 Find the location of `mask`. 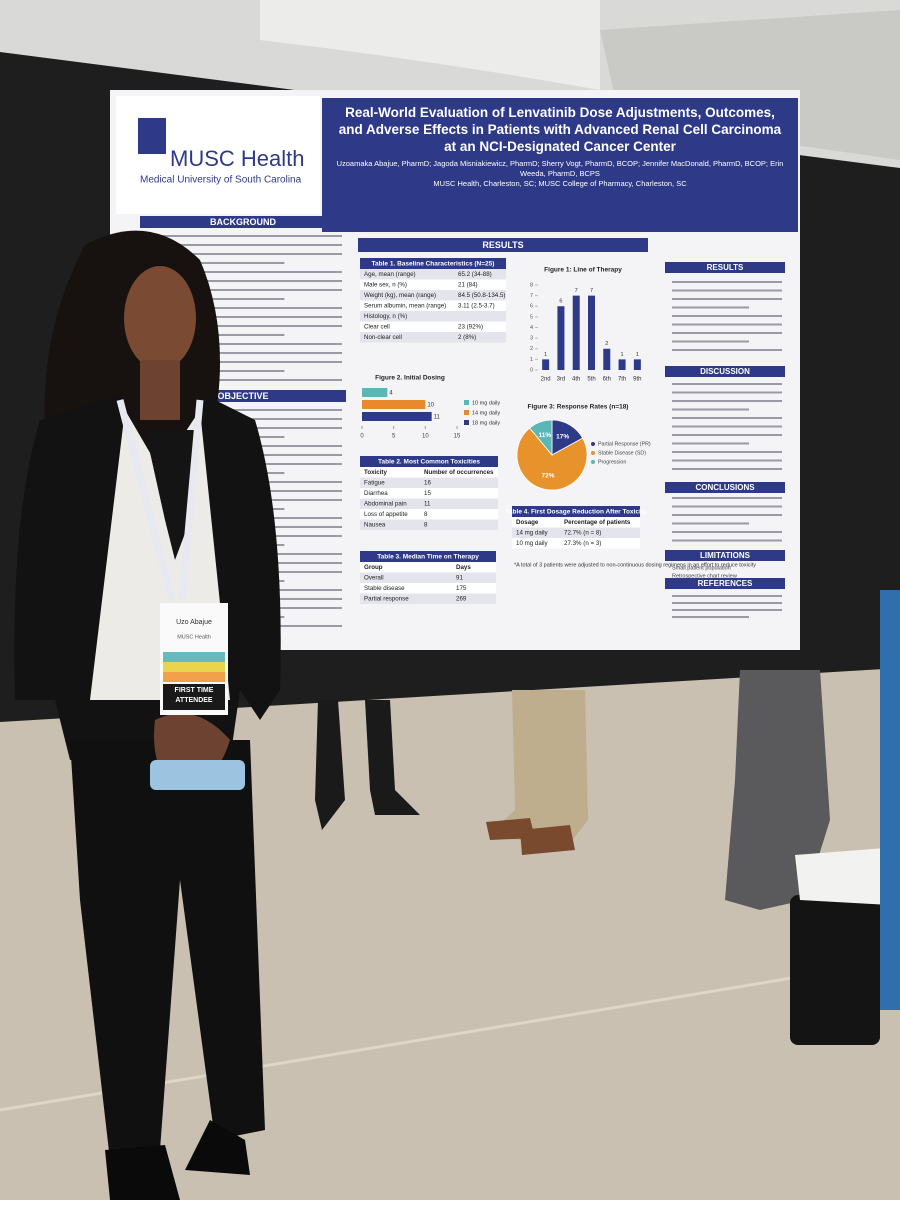

mask is located at coordinates (197, 775).